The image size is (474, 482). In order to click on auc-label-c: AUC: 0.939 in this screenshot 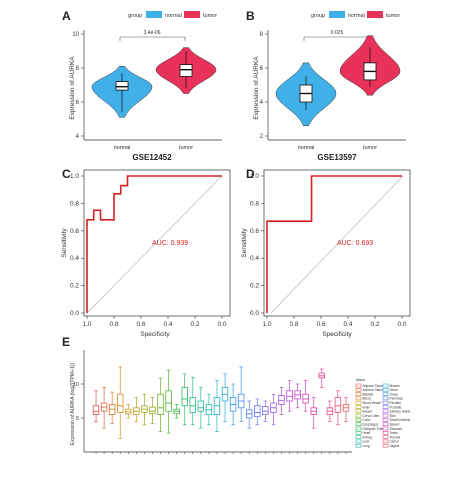, I will do `click(170, 243)`.